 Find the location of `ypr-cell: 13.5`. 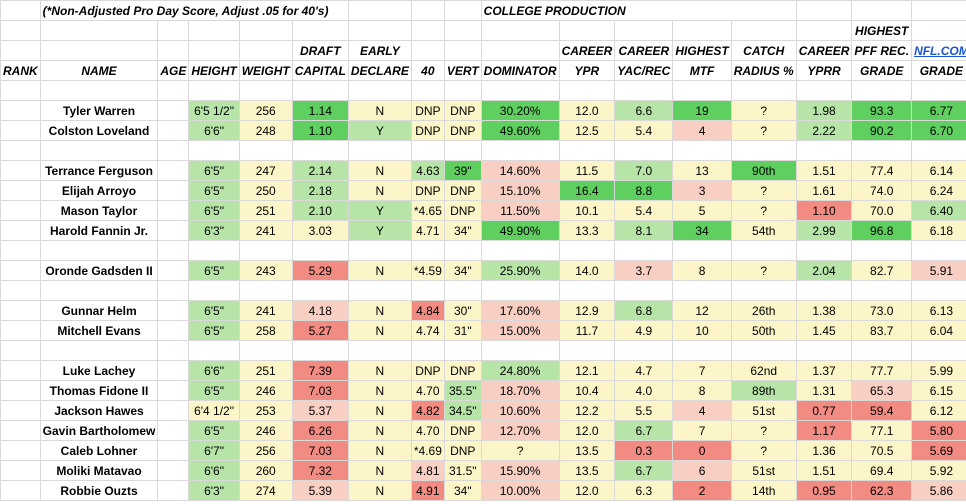

ypr-cell: 13.5 is located at coordinates (587, 470).